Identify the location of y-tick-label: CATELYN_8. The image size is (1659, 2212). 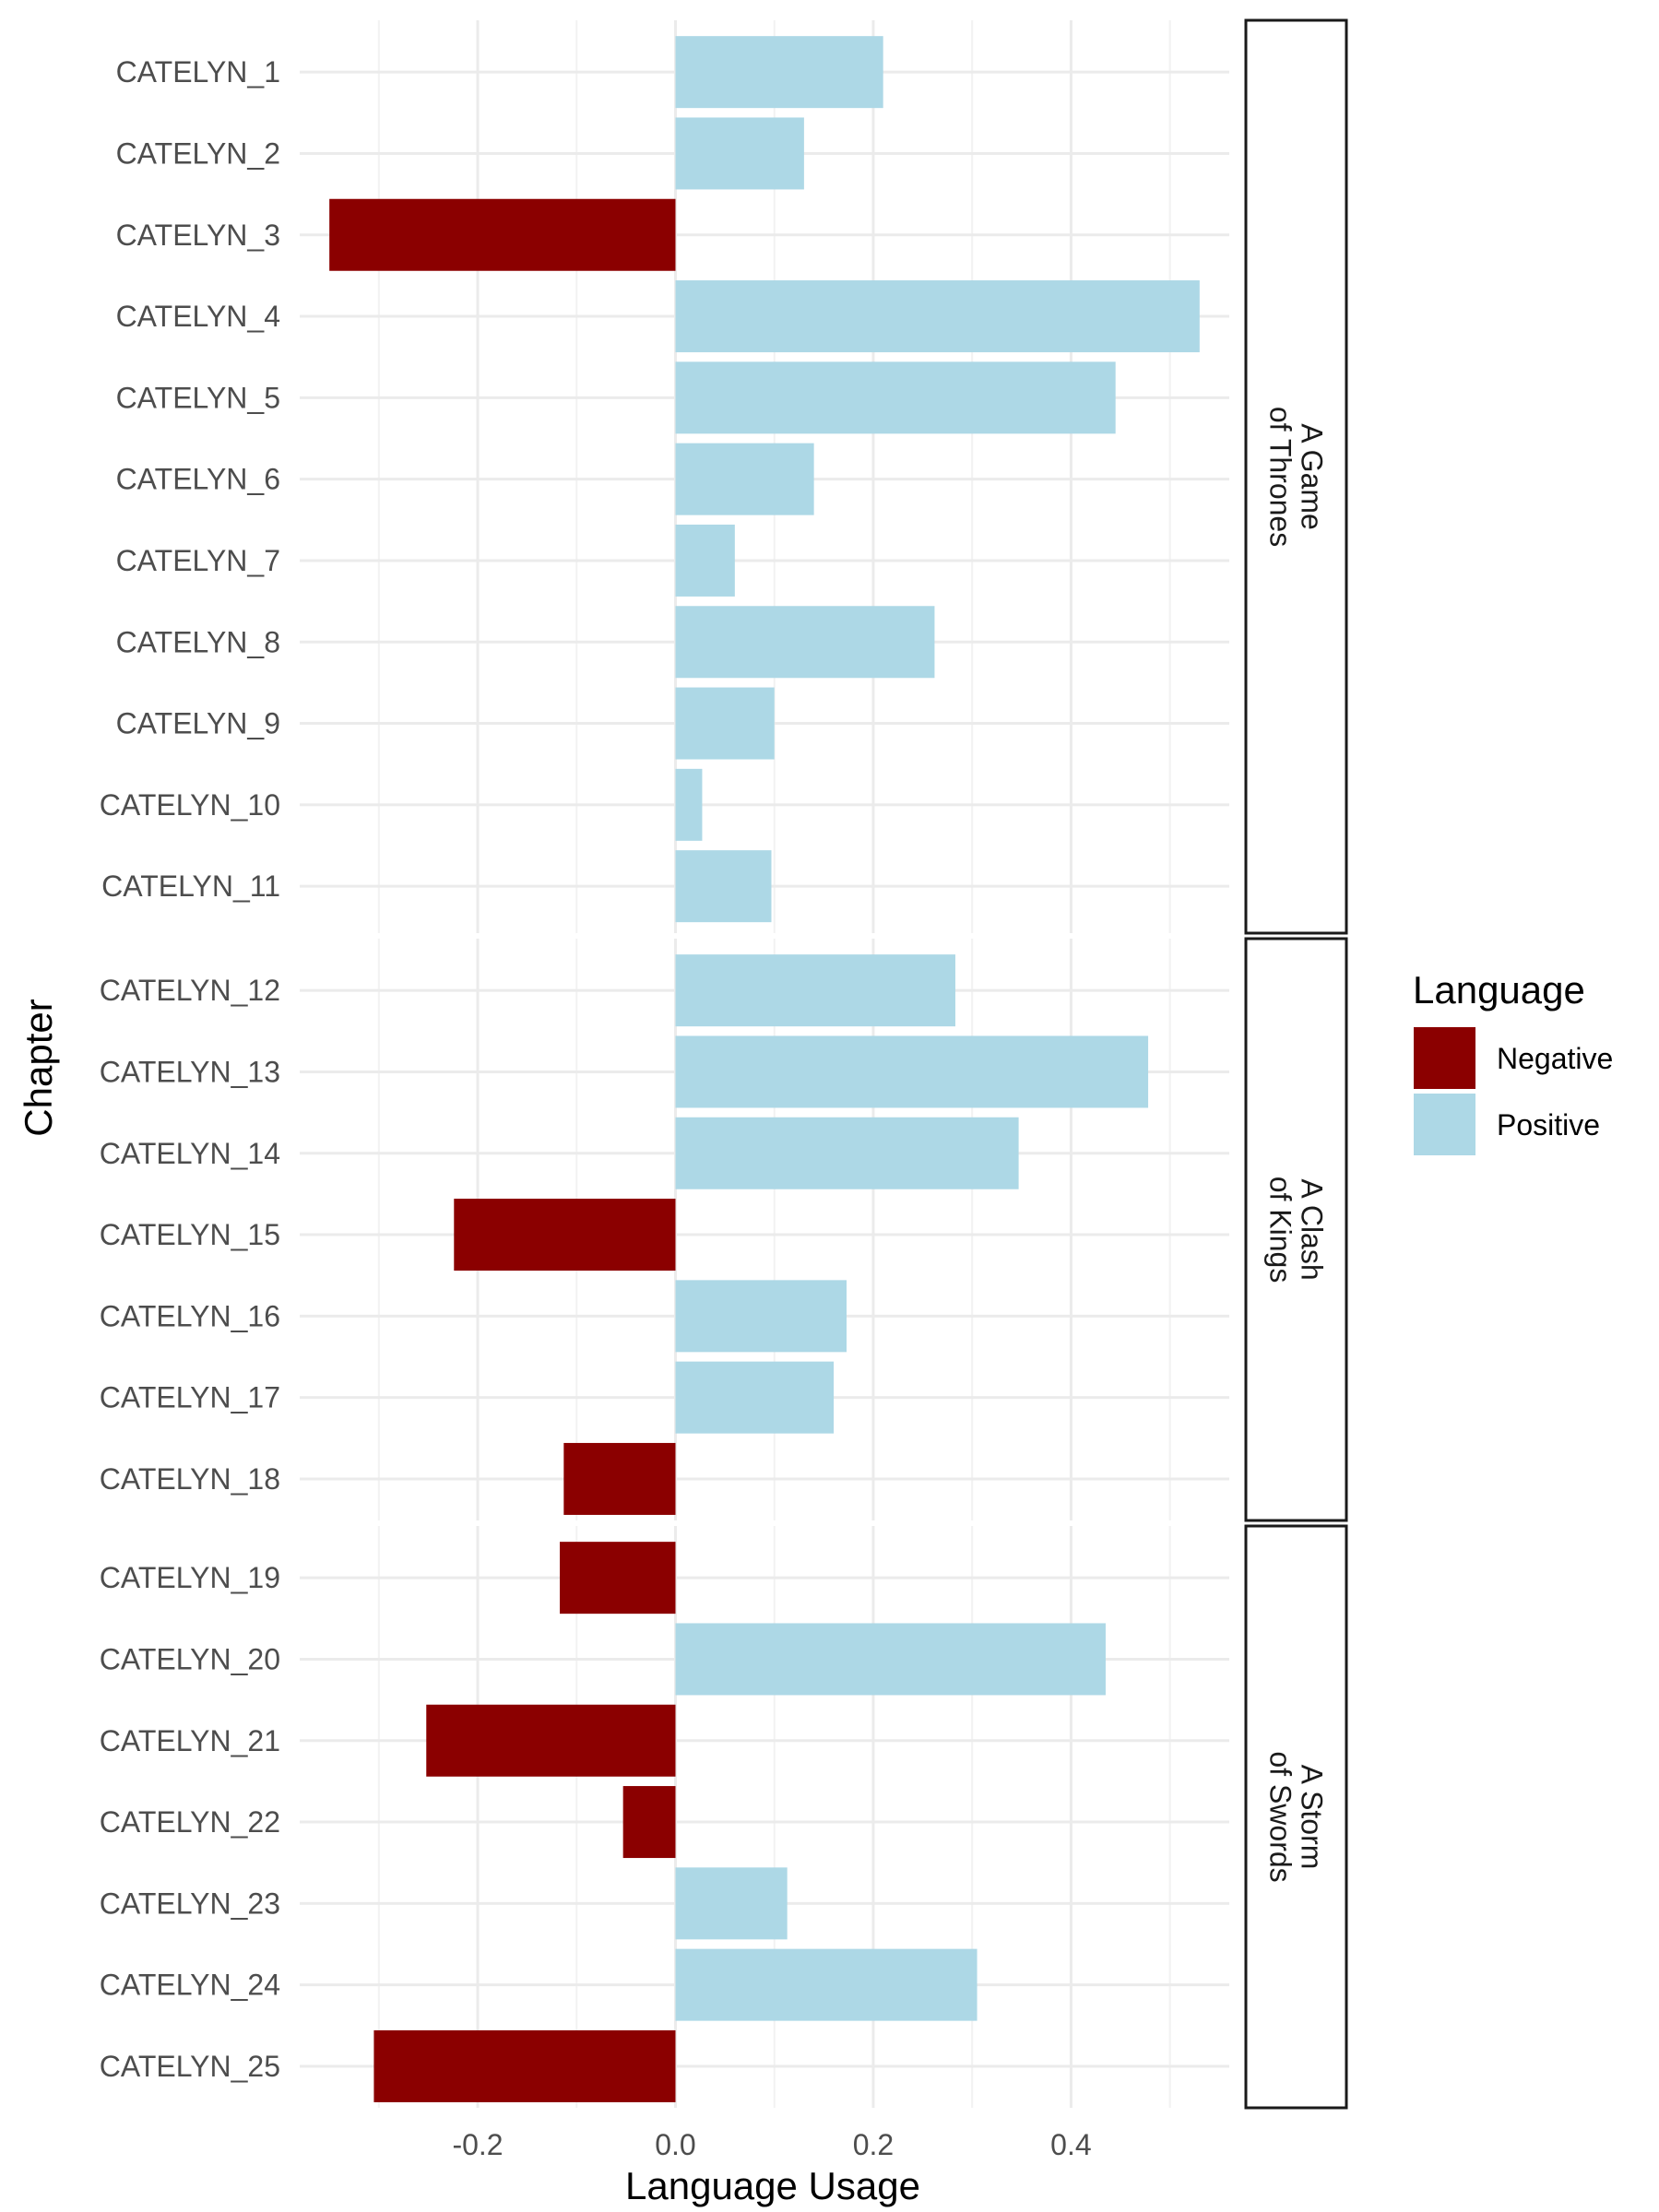
(198, 642).